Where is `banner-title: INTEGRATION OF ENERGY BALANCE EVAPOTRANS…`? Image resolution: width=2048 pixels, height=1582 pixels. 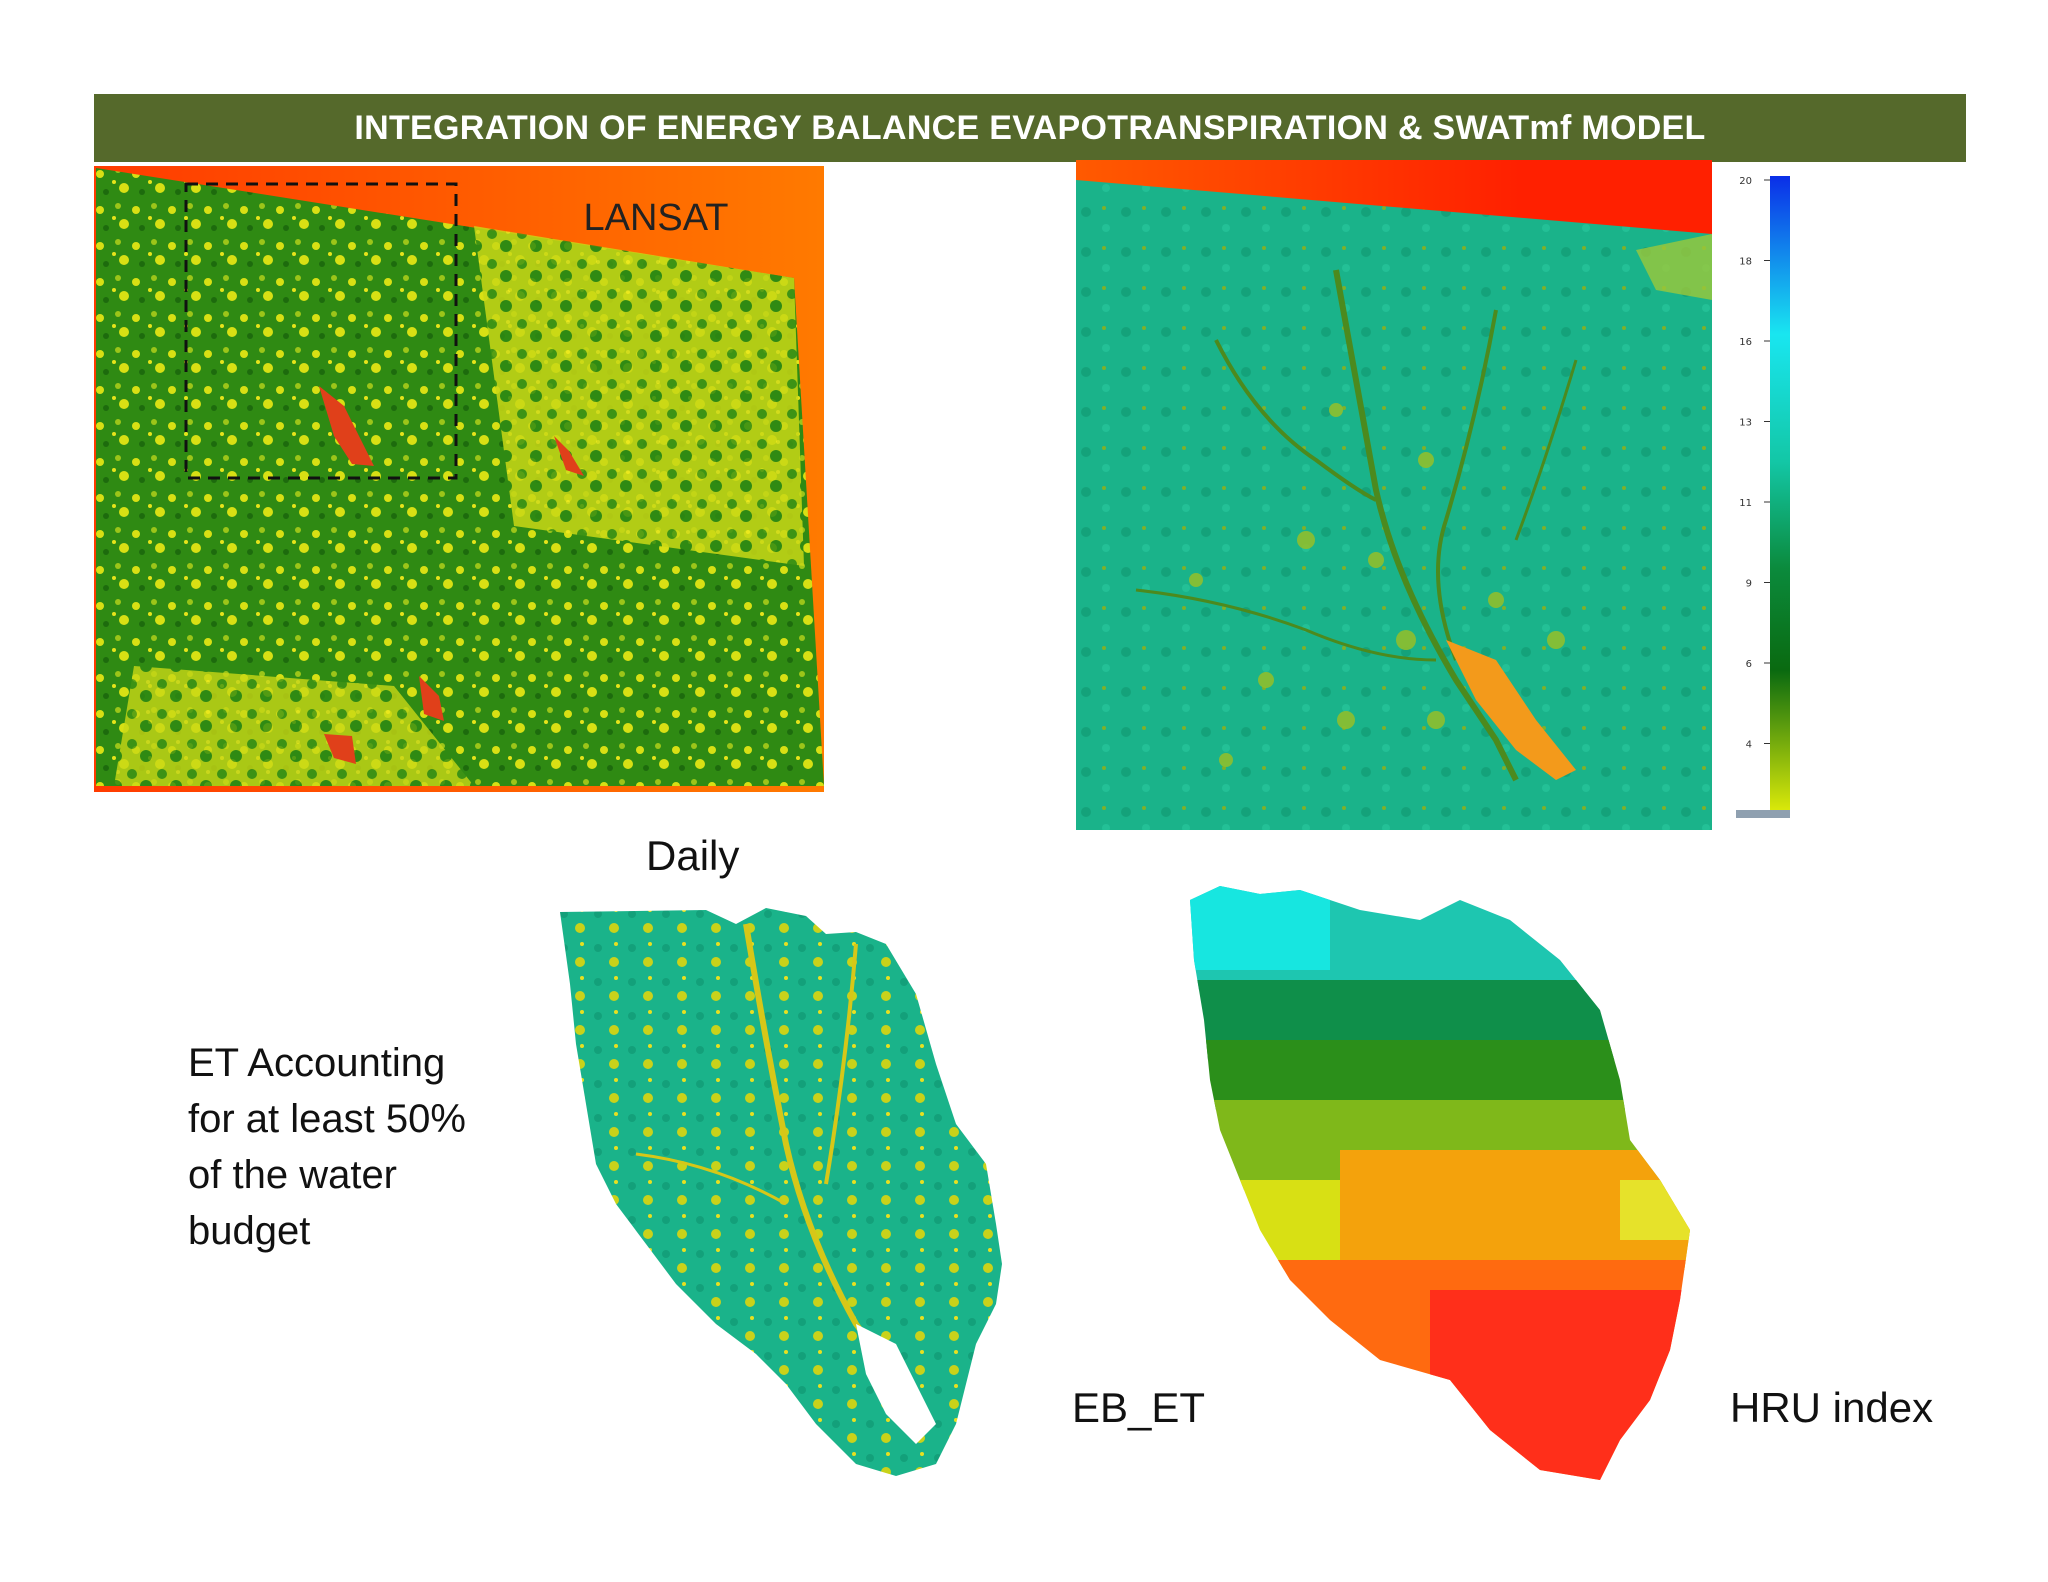
banner-title: INTEGRATION OF ENERGY BALANCE EVAPOTRANS… is located at coordinates (1030, 127).